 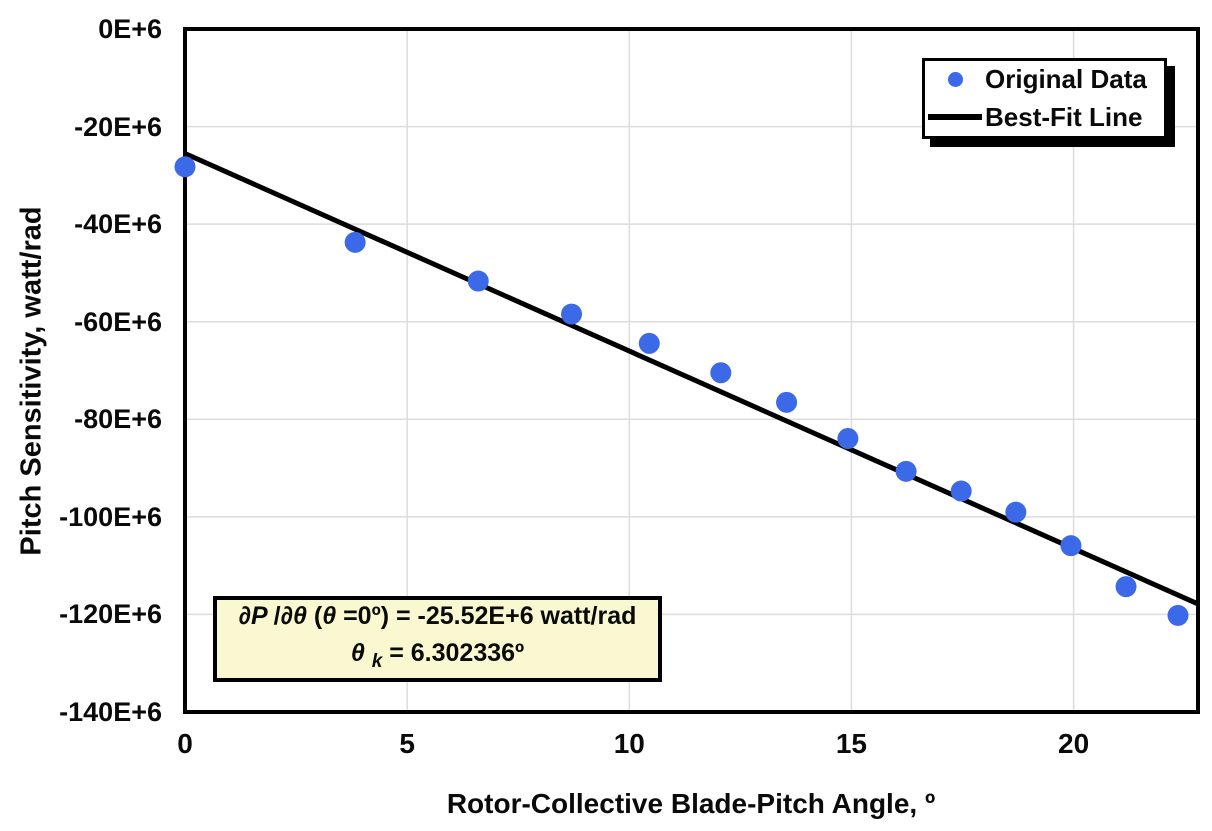 I want to click on x-tick-label: 0, so click(x=185, y=743).